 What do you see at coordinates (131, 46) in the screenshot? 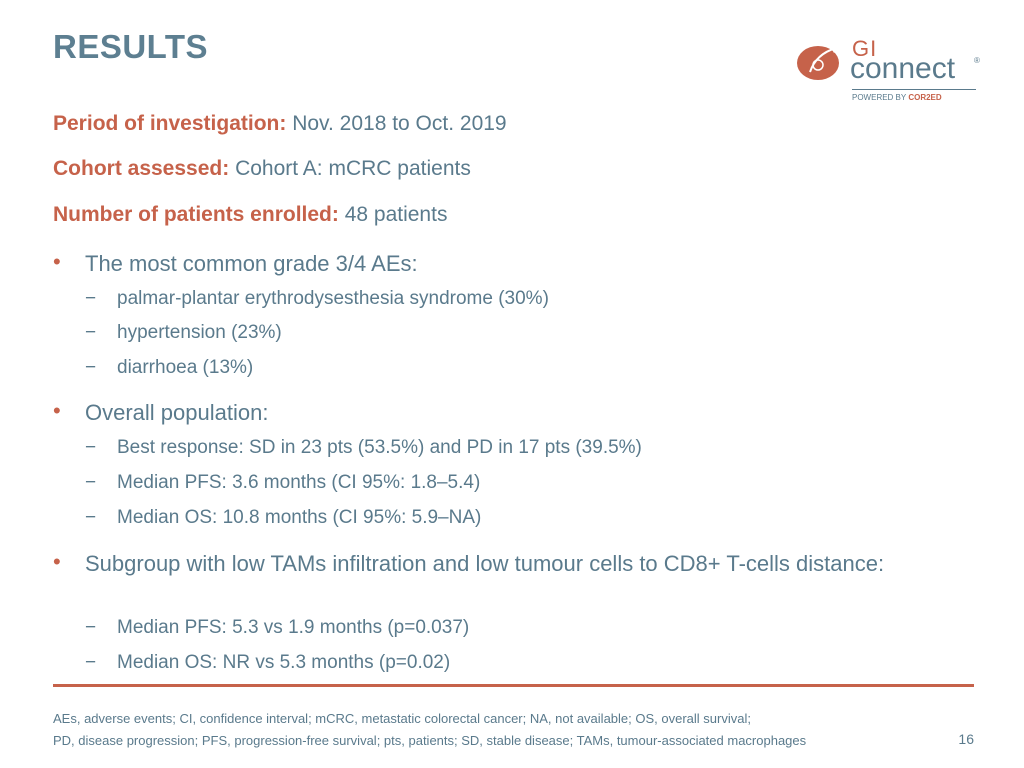
I see `page-title: RESULTS` at bounding box center [131, 46].